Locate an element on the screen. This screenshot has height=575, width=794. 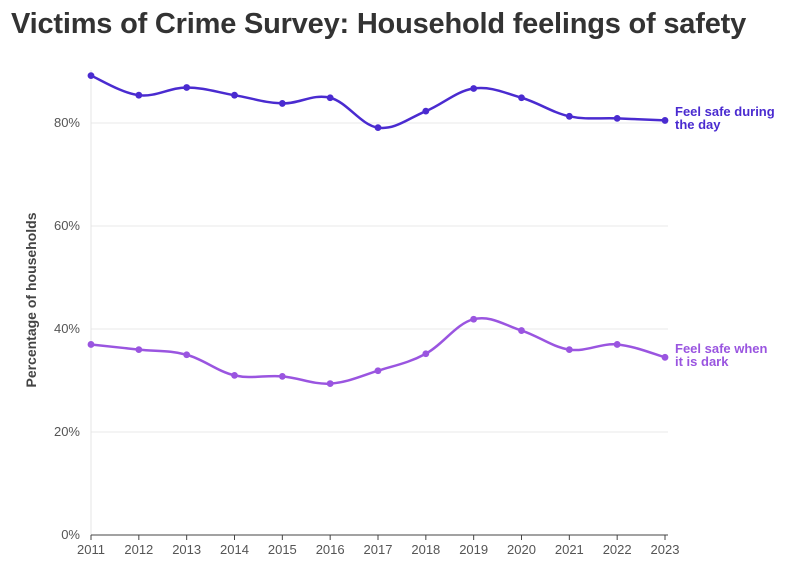
x-tick-label: 2013 is located at coordinates (186, 549).